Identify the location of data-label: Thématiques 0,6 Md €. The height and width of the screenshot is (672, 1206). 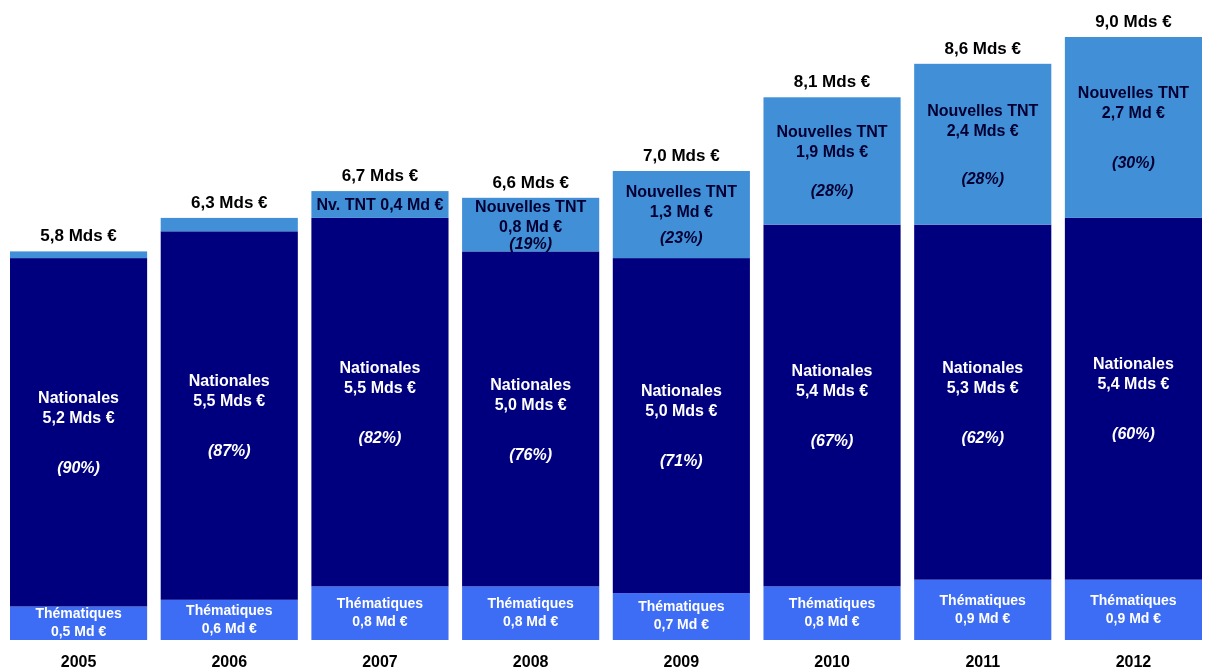
(229, 618).